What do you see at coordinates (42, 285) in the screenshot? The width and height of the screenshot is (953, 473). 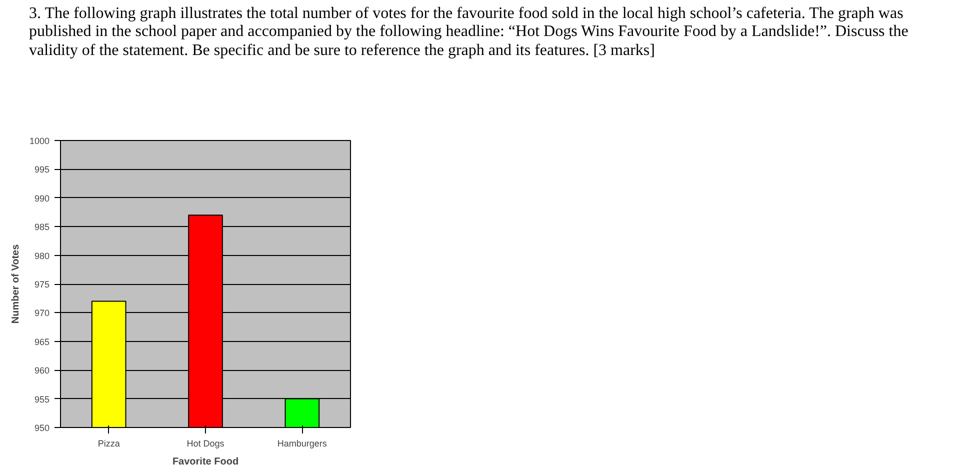 I see `y-tick-label: 975` at bounding box center [42, 285].